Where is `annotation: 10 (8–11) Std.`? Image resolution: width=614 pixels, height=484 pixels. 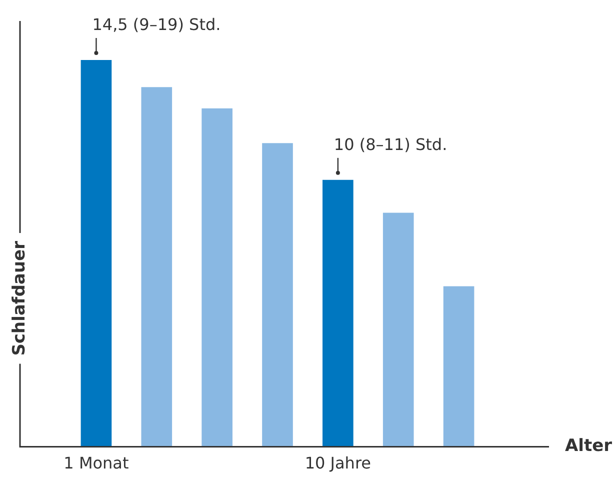 annotation: 10 (8–11) Std. is located at coordinates (391, 144).